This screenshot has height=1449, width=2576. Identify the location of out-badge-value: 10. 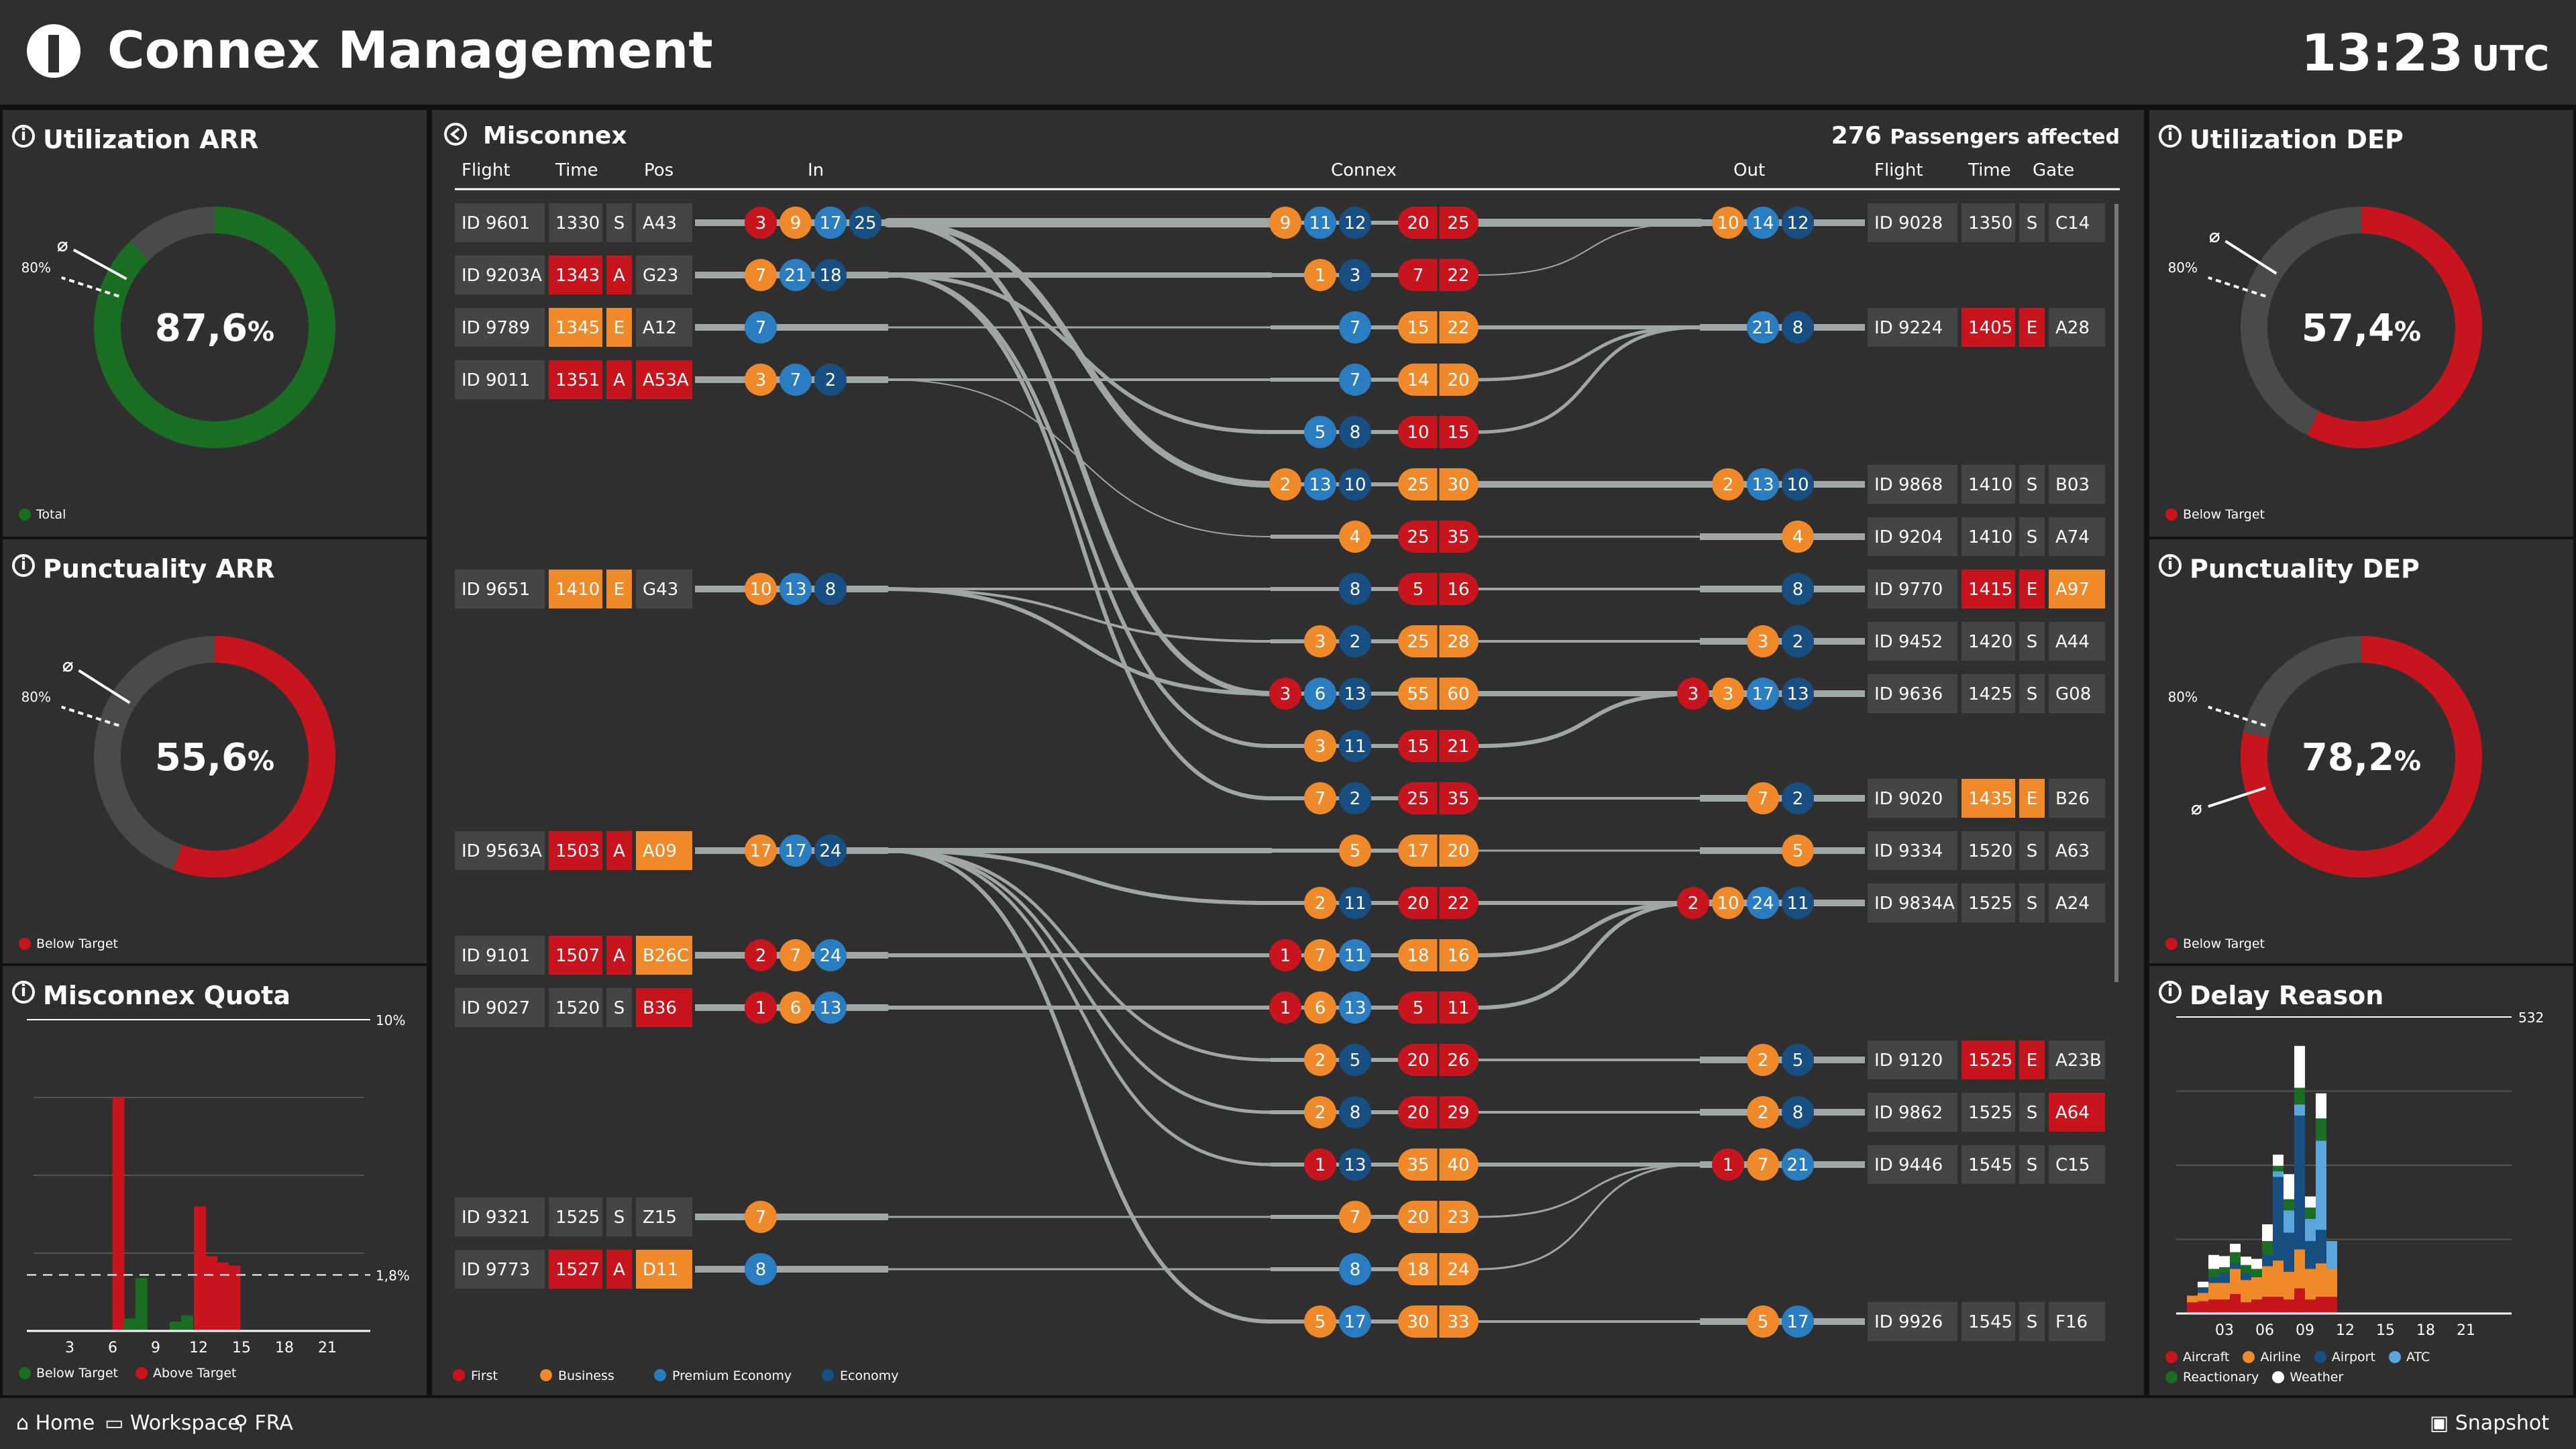
(1728, 904).